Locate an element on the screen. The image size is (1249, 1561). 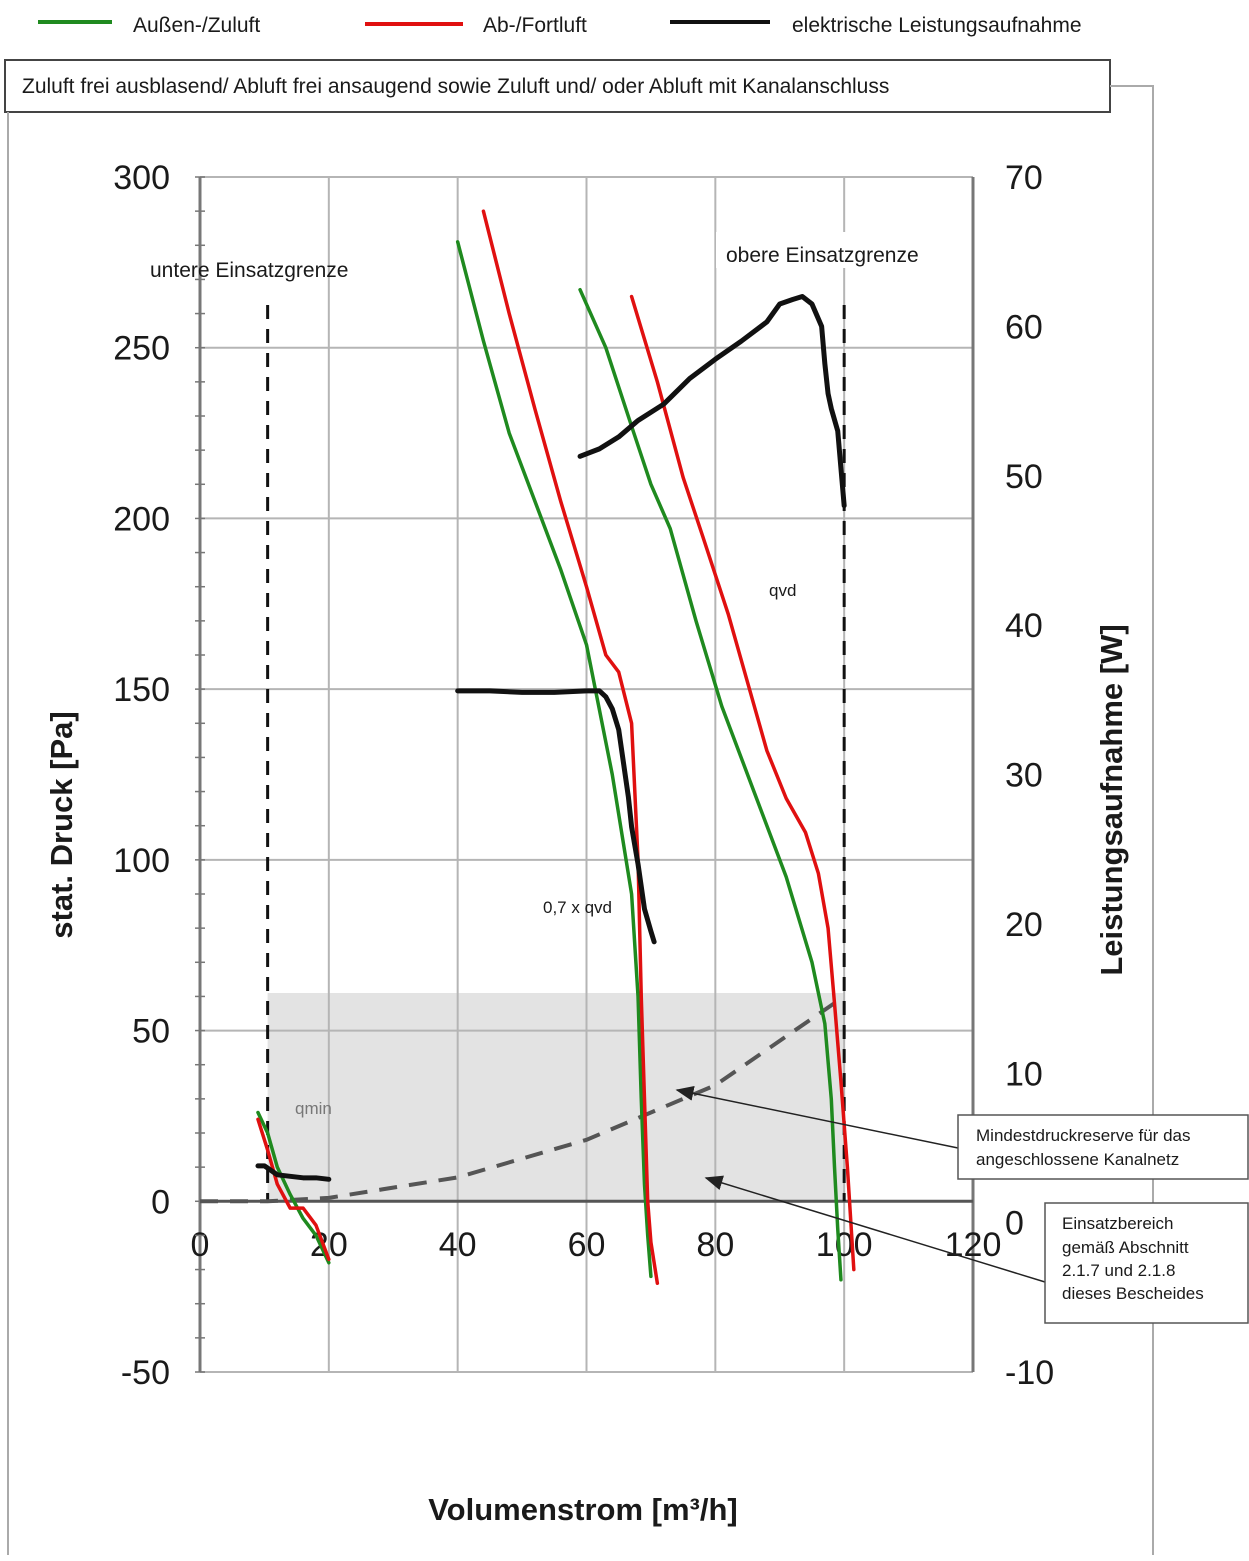
operating-range-line-1: Einsatzbereich is located at coordinates (1118, 1223).